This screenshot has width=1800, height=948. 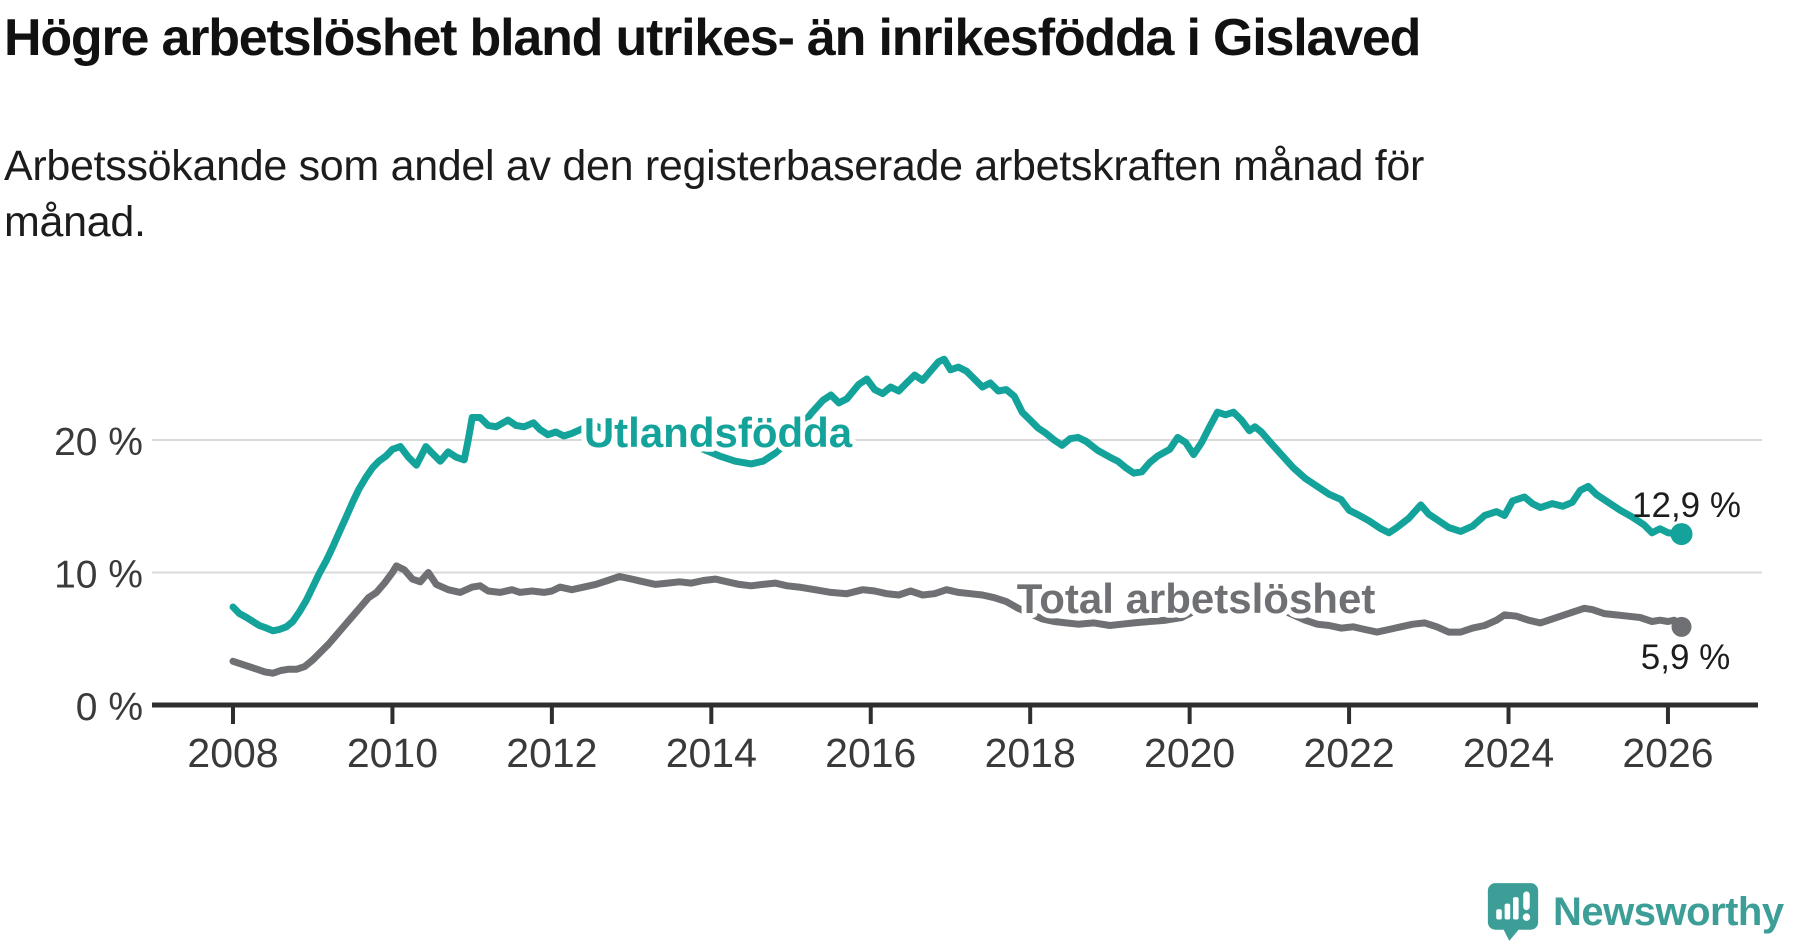 What do you see at coordinates (1508, 753) in the screenshot?
I see `x-tick-label-2024: 2024` at bounding box center [1508, 753].